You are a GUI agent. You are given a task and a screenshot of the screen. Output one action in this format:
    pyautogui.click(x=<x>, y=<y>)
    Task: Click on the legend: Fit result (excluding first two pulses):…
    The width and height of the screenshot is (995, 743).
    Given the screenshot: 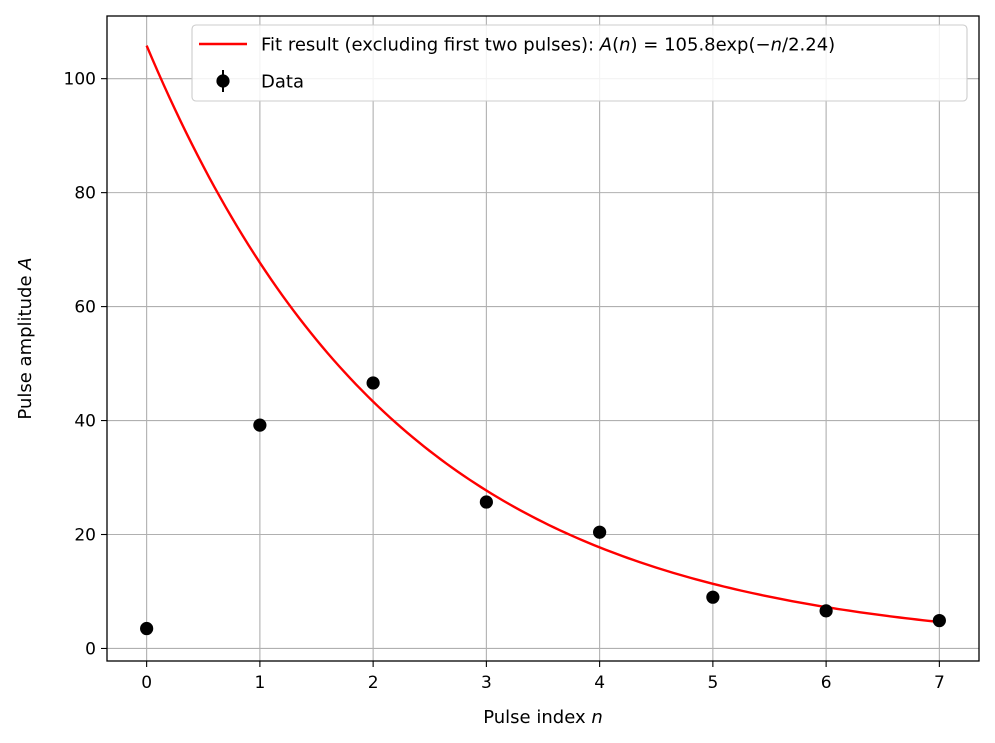 What is the action you would take?
    pyautogui.click(x=579, y=63)
    